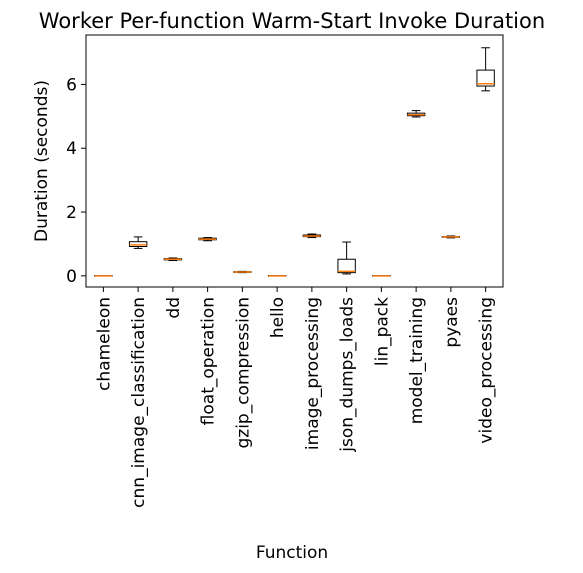  What do you see at coordinates (451, 237) in the screenshot?
I see `box-pyaes` at bounding box center [451, 237].